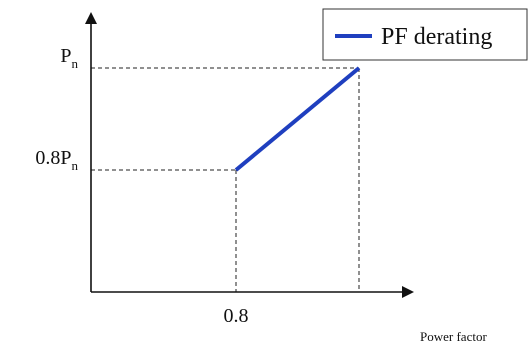 The image size is (528, 349). I want to click on y-tick-label-1: Pn, so click(69, 58).